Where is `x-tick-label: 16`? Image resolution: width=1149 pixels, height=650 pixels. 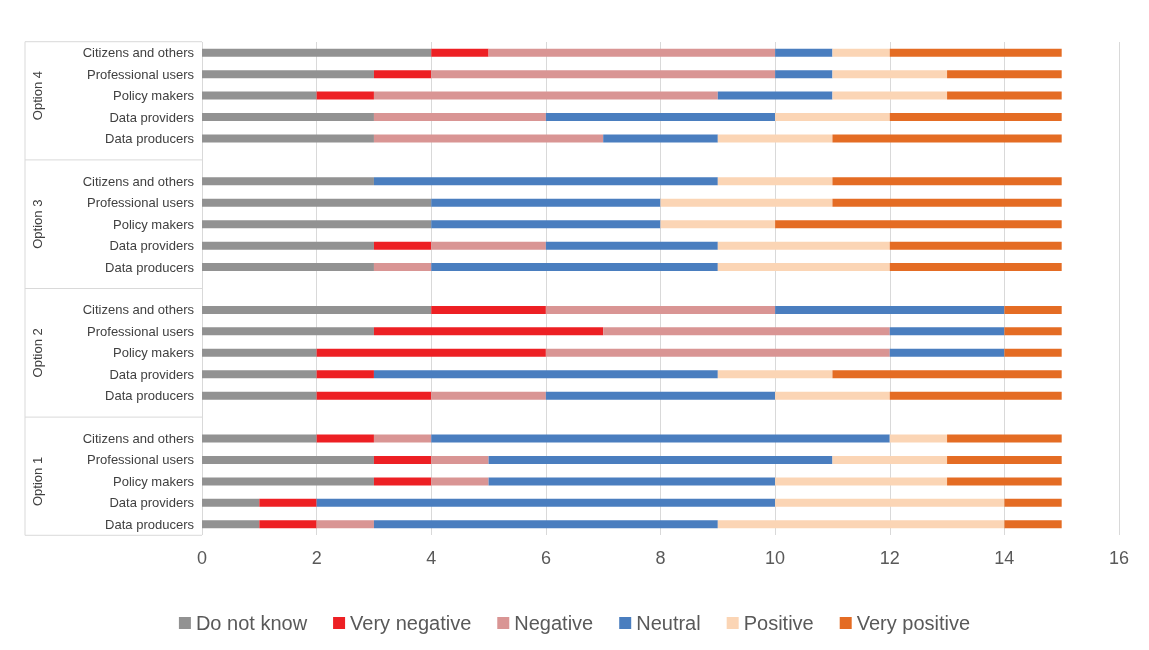 x-tick-label: 16 is located at coordinates (1119, 558).